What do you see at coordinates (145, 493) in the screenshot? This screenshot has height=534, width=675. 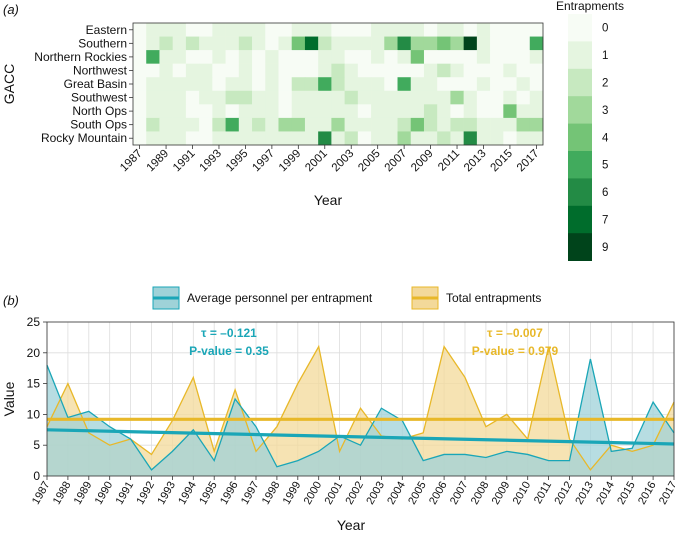 I see `x-tick-label: 1992` at bounding box center [145, 493].